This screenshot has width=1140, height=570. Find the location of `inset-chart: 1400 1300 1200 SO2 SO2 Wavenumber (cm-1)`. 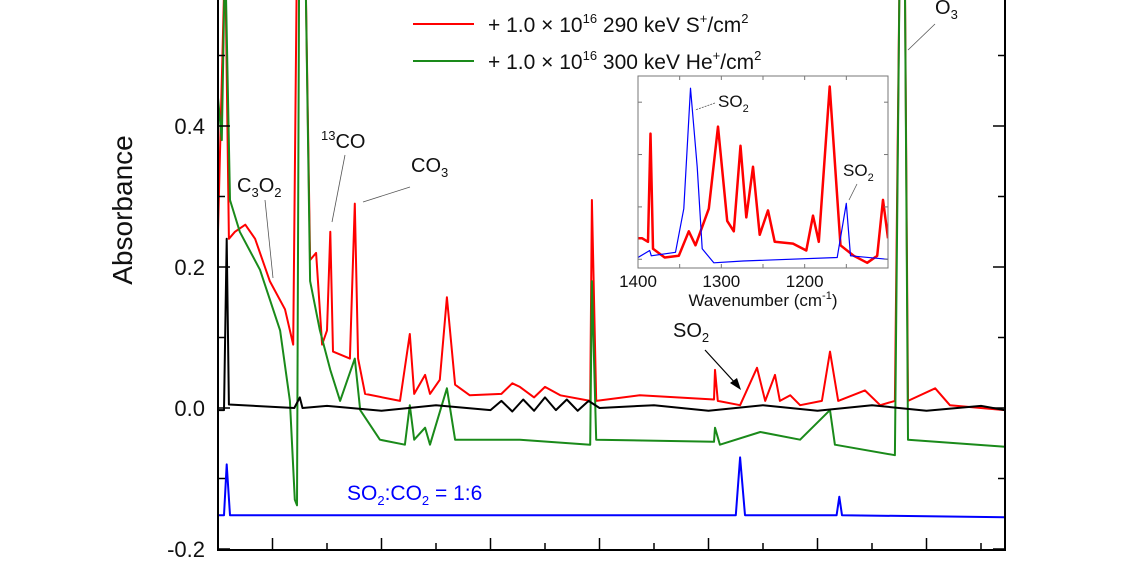

inset-chart: 1400 1300 1200 SO2 SO2 Wavenumber (cm-1) is located at coordinates (754, 192).